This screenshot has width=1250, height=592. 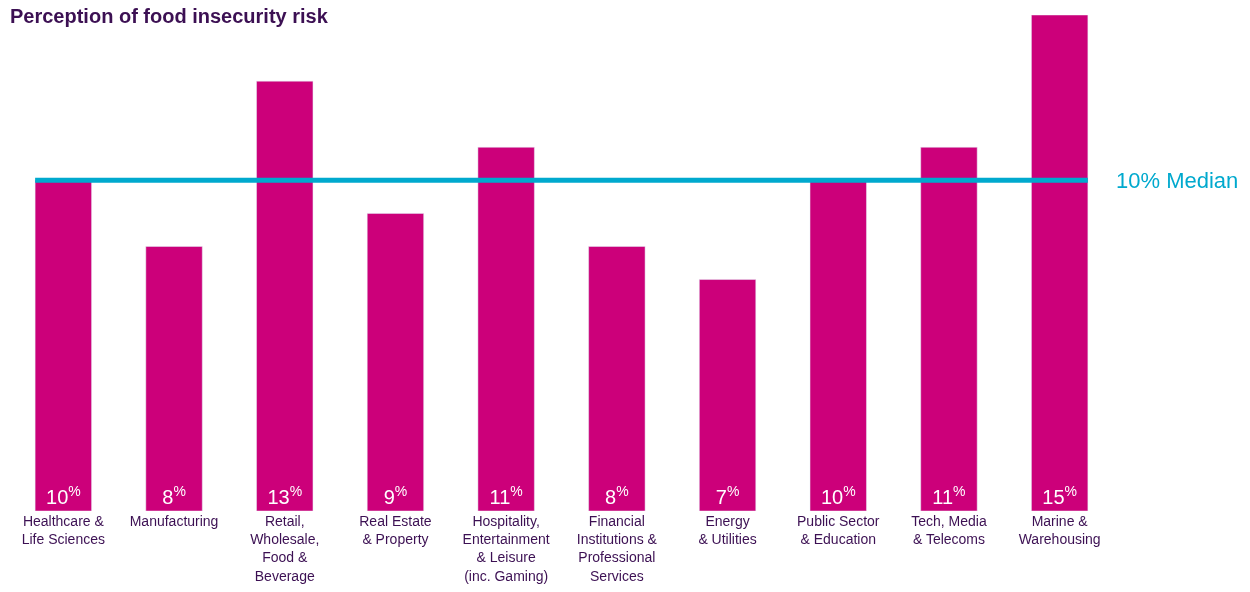 I want to click on x-tick-label: Public Sector & Education, so click(x=838, y=530).